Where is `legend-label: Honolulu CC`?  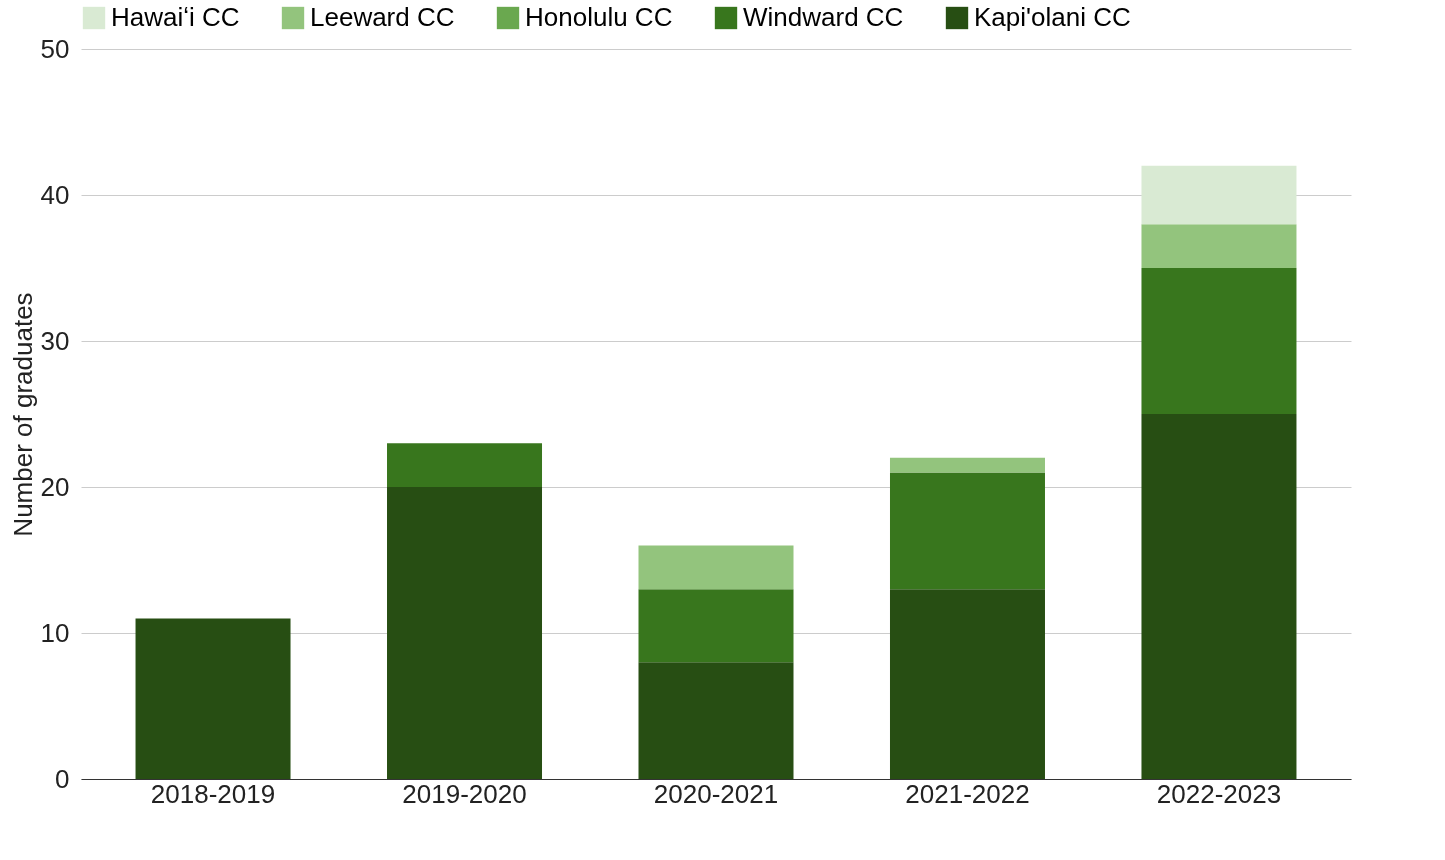
legend-label: Honolulu CC is located at coordinates (599, 17).